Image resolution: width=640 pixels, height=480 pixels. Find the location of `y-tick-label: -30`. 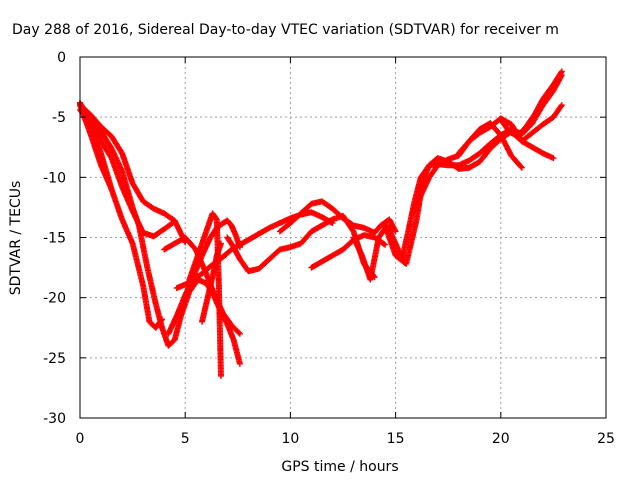

y-tick-label: -30 is located at coordinates (54, 419).